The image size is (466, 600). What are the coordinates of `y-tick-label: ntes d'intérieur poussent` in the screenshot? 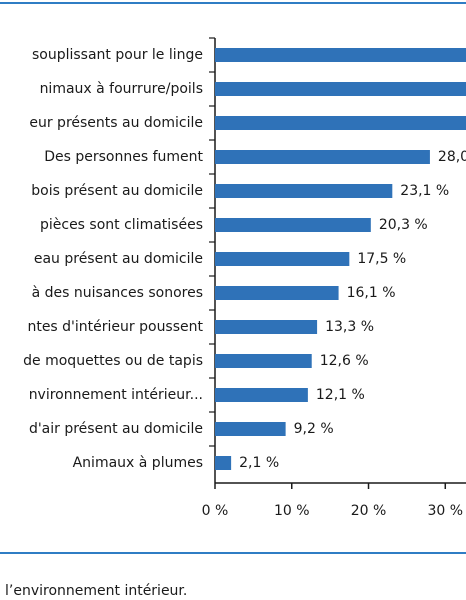 It's located at (115, 327).